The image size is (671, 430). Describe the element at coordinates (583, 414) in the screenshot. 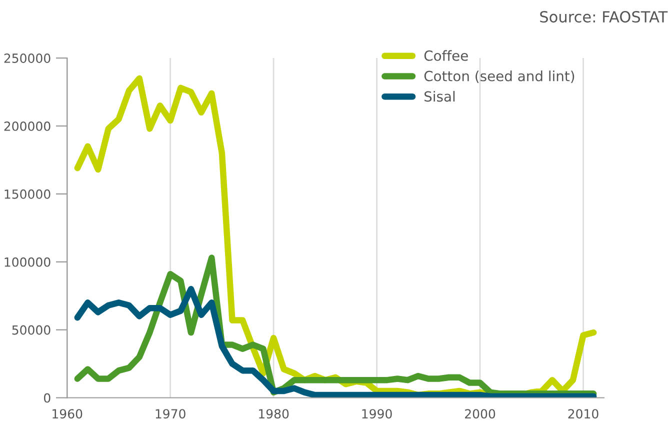

I see `x-tick-label: 2010` at that location.